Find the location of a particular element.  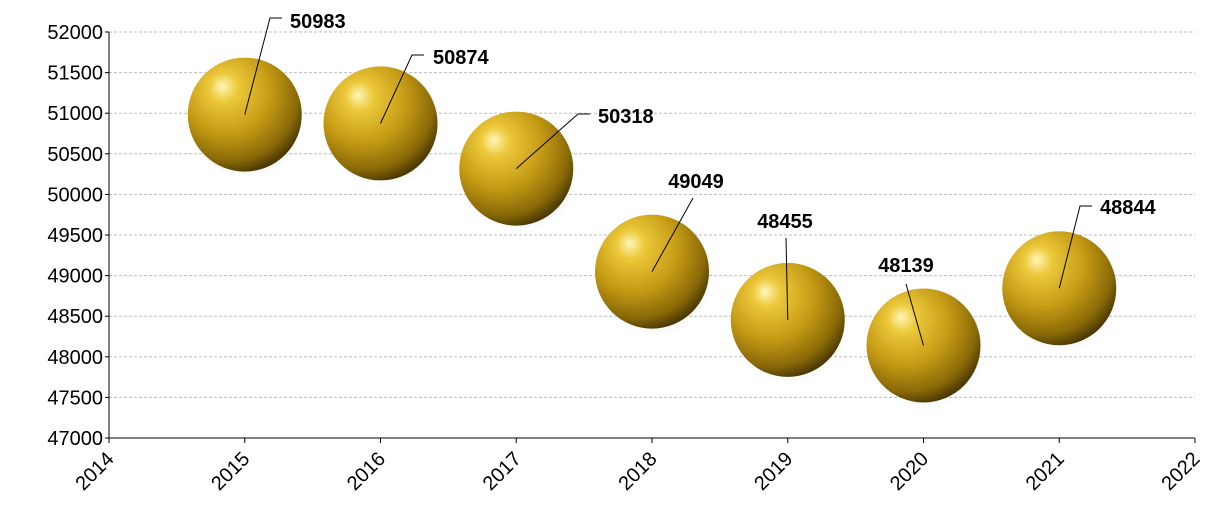

y-tick-label: 47500 is located at coordinates (75, 398).